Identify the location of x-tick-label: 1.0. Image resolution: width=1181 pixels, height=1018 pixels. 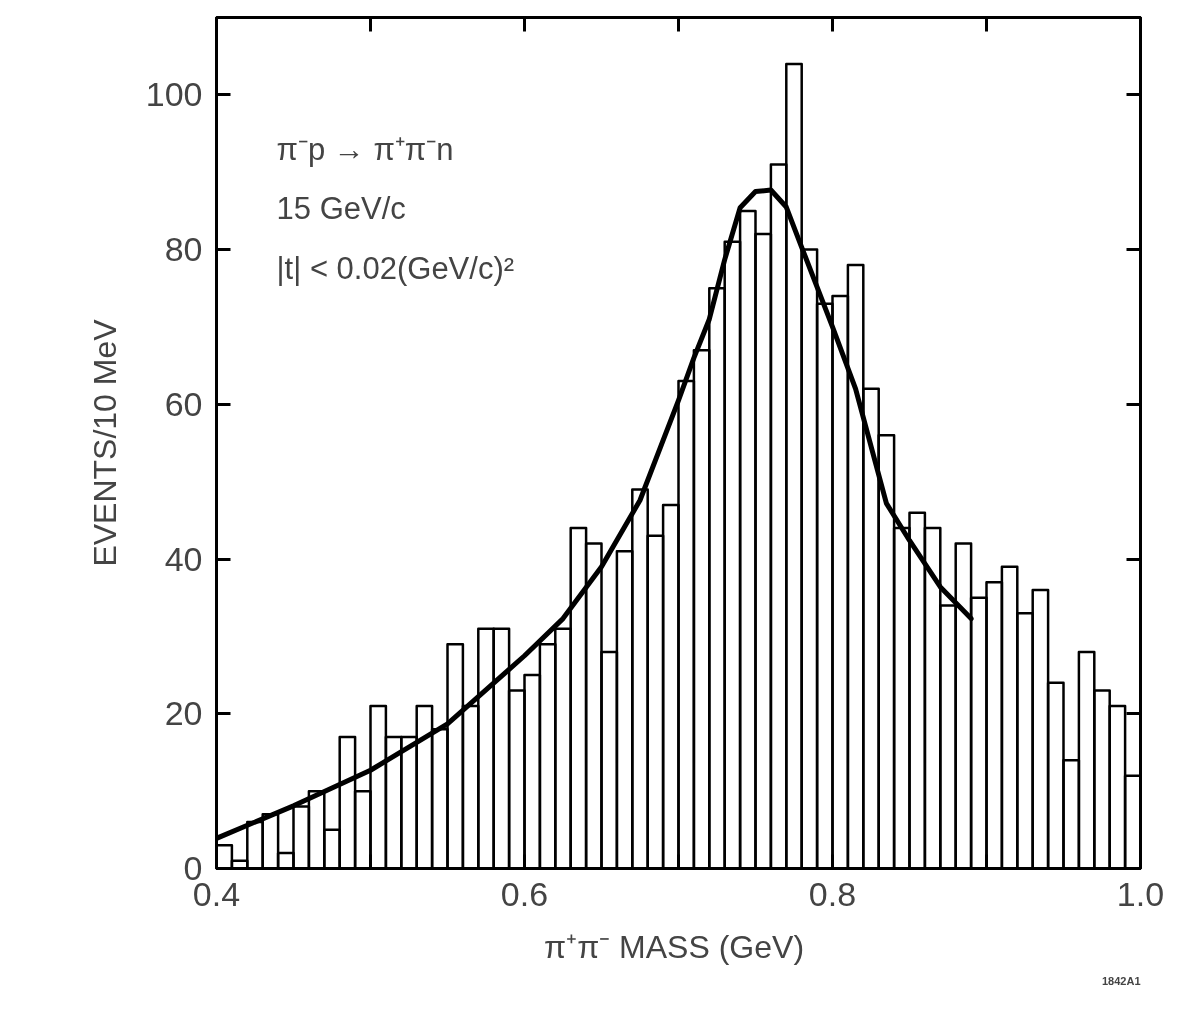
(1140, 893).